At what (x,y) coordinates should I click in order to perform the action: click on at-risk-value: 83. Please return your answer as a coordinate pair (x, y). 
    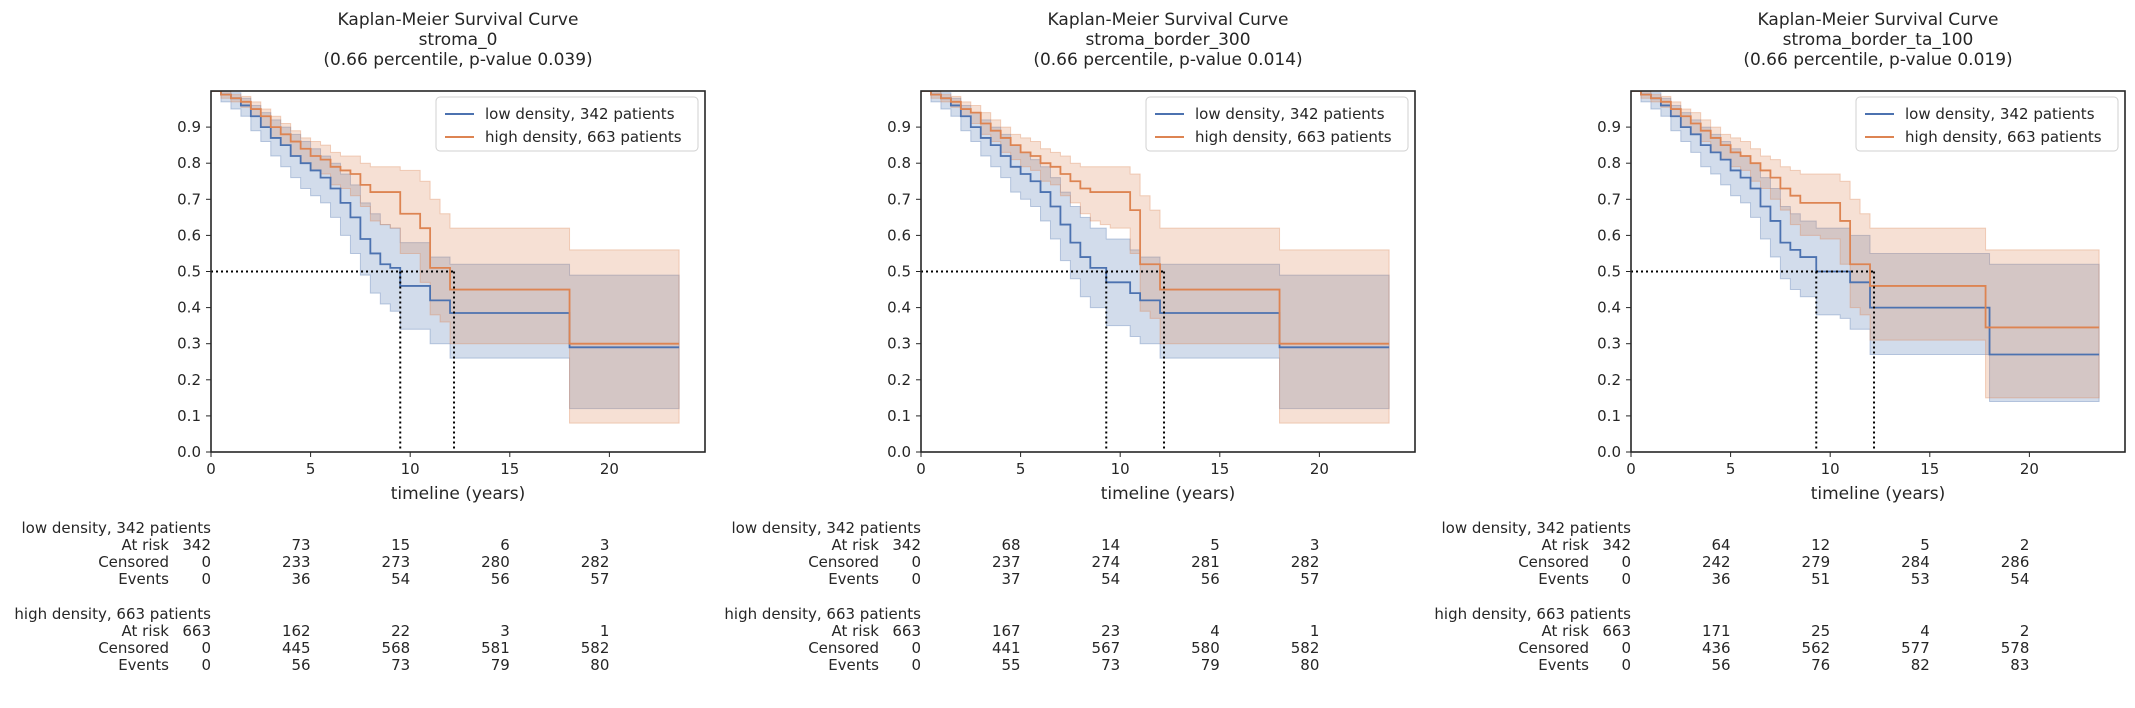
    Looking at the image, I should click on (2019, 665).